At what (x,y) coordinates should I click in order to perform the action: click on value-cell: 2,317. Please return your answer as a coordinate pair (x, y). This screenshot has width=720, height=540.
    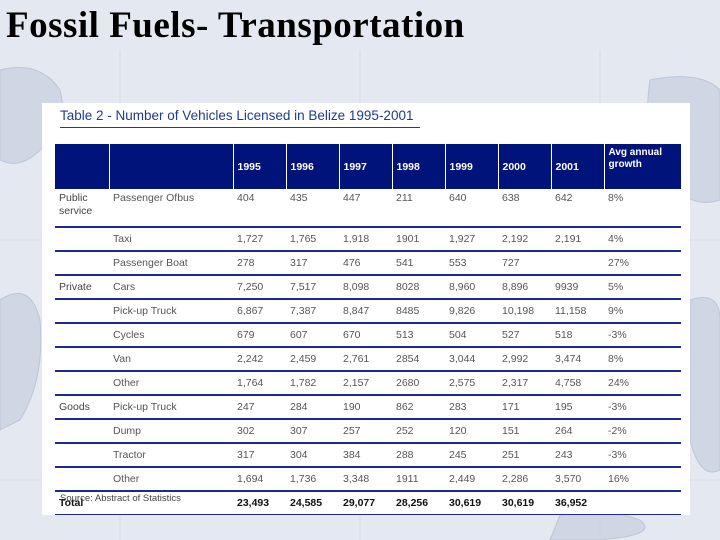
    Looking at the image, I should click on (524, 383).